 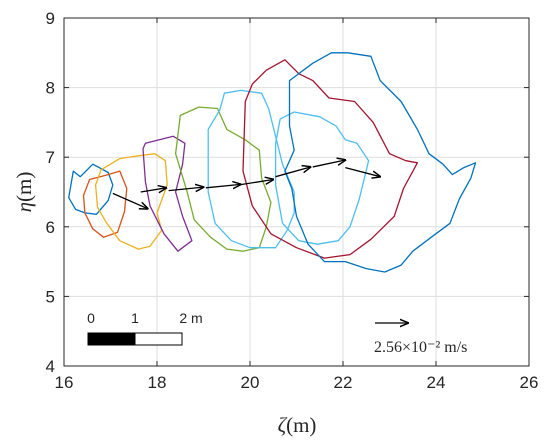 What do you see at coordinates (50, 366) in the screenshot?
I see `y-tick-label: 4` at bounding box center [50, 366].